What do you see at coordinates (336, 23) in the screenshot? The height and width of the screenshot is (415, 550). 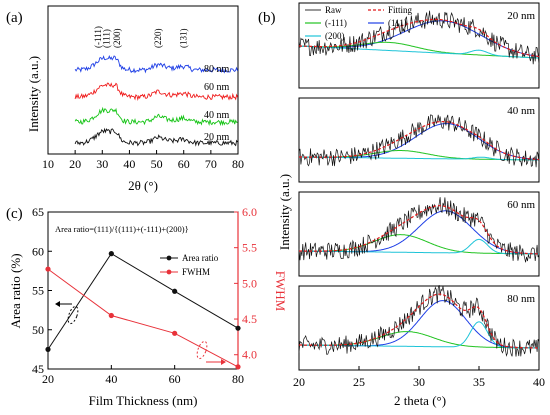 I see `panel-b-legend-label: (-111)` at bounding box center [336, 23].